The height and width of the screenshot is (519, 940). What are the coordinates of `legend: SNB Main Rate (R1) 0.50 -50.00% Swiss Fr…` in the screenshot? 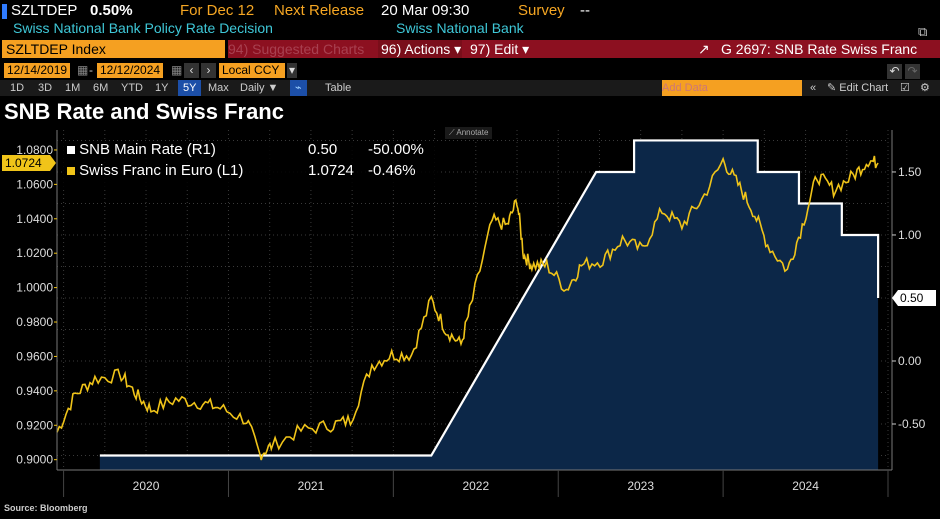 It's located at (250, 165).